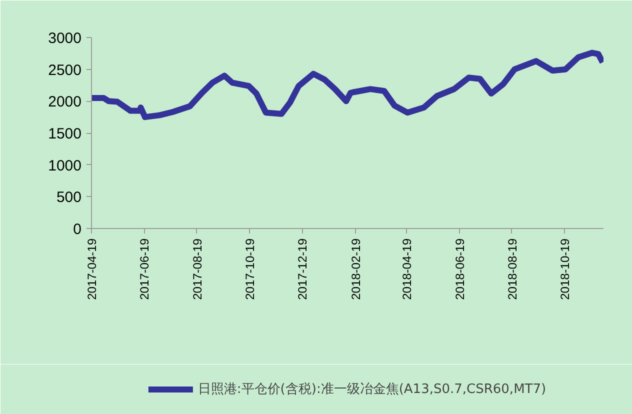 This screenshot has height=414, width=632. Describe the element at coordinates (197, 269) in the screenshot. I see `x-tick-label: 2017-08-19` at that location.